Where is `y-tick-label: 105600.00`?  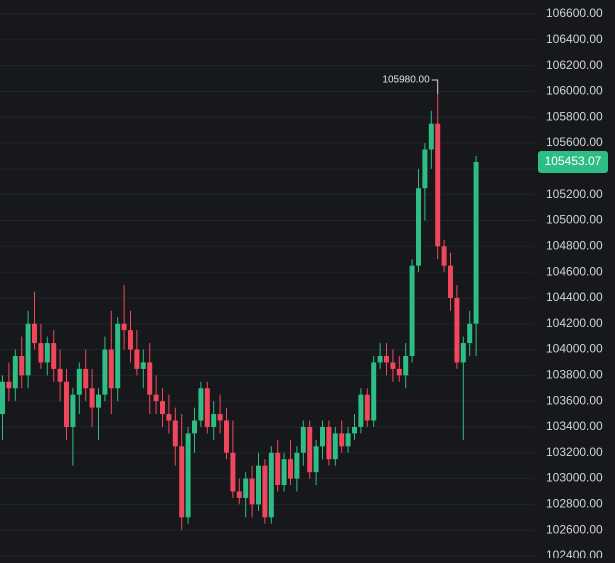
y-tick-label: 105600.00 is located at coordinates (574, 142).